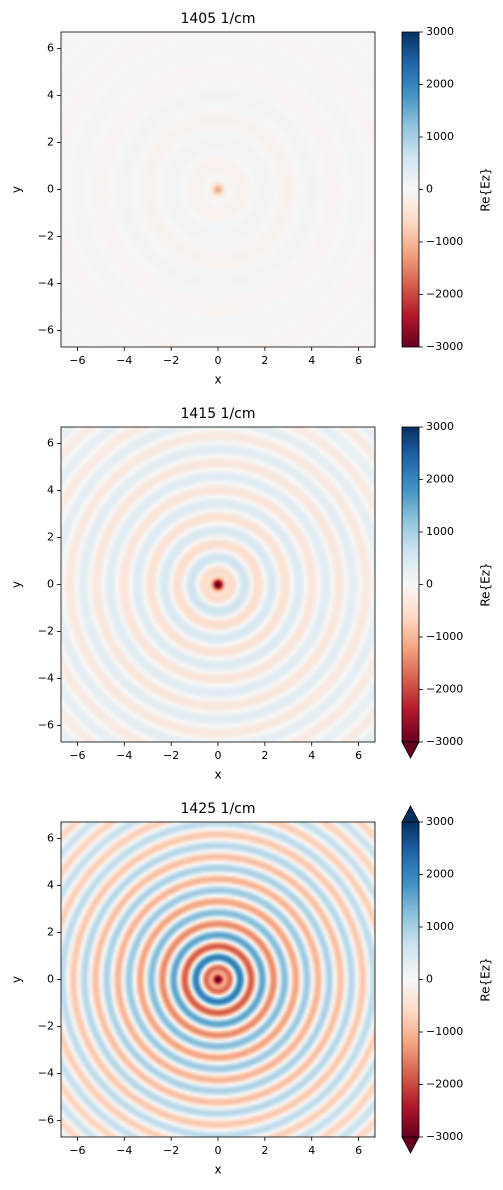  Describe the element at coordinates (486, 979) in the screenshot. I see `colorbar-label-3: Re{Ez}` at that location.